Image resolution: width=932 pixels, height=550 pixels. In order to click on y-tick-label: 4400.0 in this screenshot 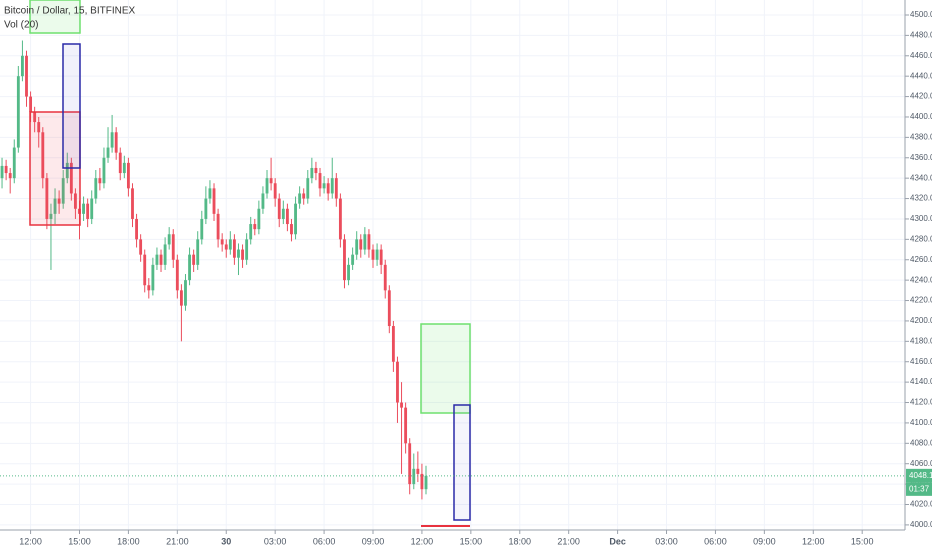, I will do `click(921, 116)`.